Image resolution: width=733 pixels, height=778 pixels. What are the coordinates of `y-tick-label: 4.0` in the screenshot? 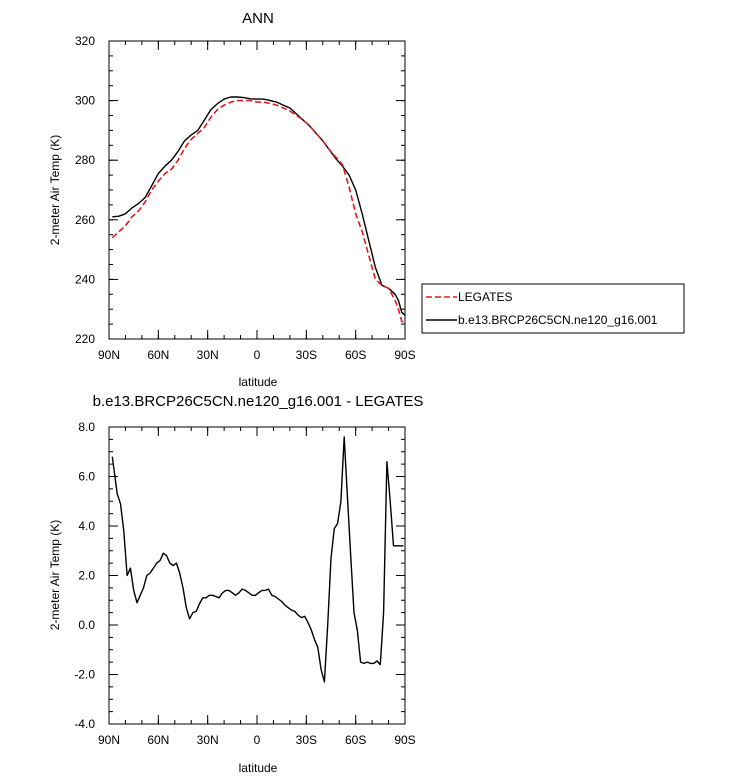 It's located at (86, 526).